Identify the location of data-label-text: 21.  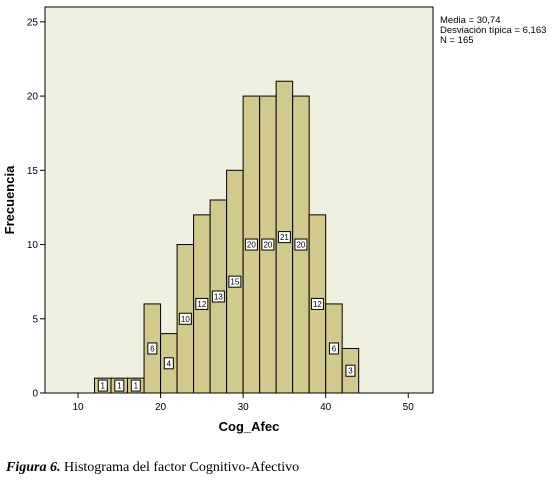
(284, 237).